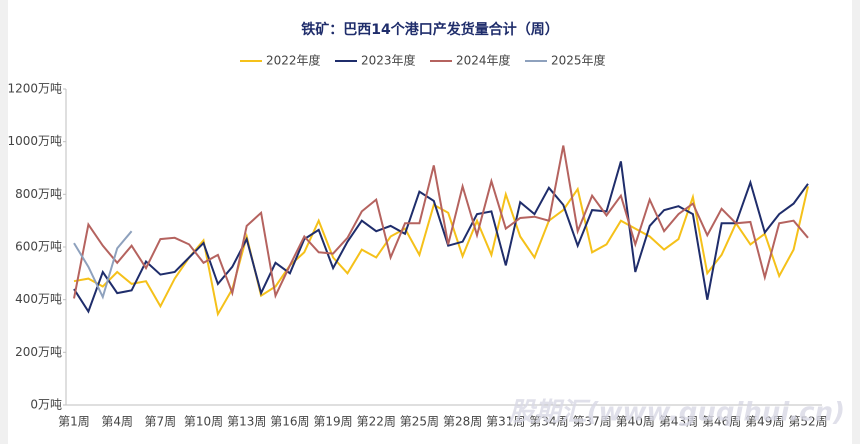 The image size is (860, 444). What do you see at coordinates (483, 60) in the screenshot?
I see `legend-label: 2024年度` at bounding box center [483, 60].